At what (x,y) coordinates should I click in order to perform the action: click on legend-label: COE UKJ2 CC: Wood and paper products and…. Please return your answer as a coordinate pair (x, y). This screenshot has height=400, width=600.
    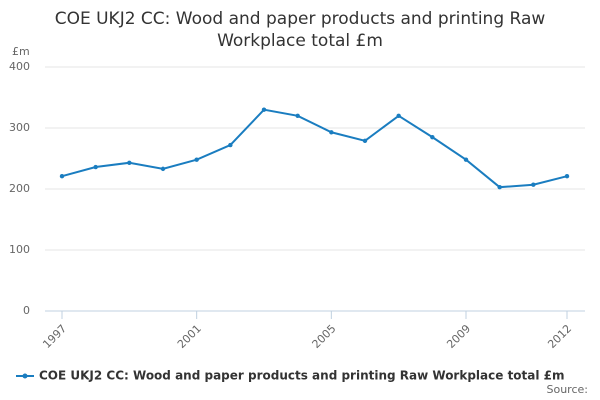
    Looking at the image, I should click on (302, 376).